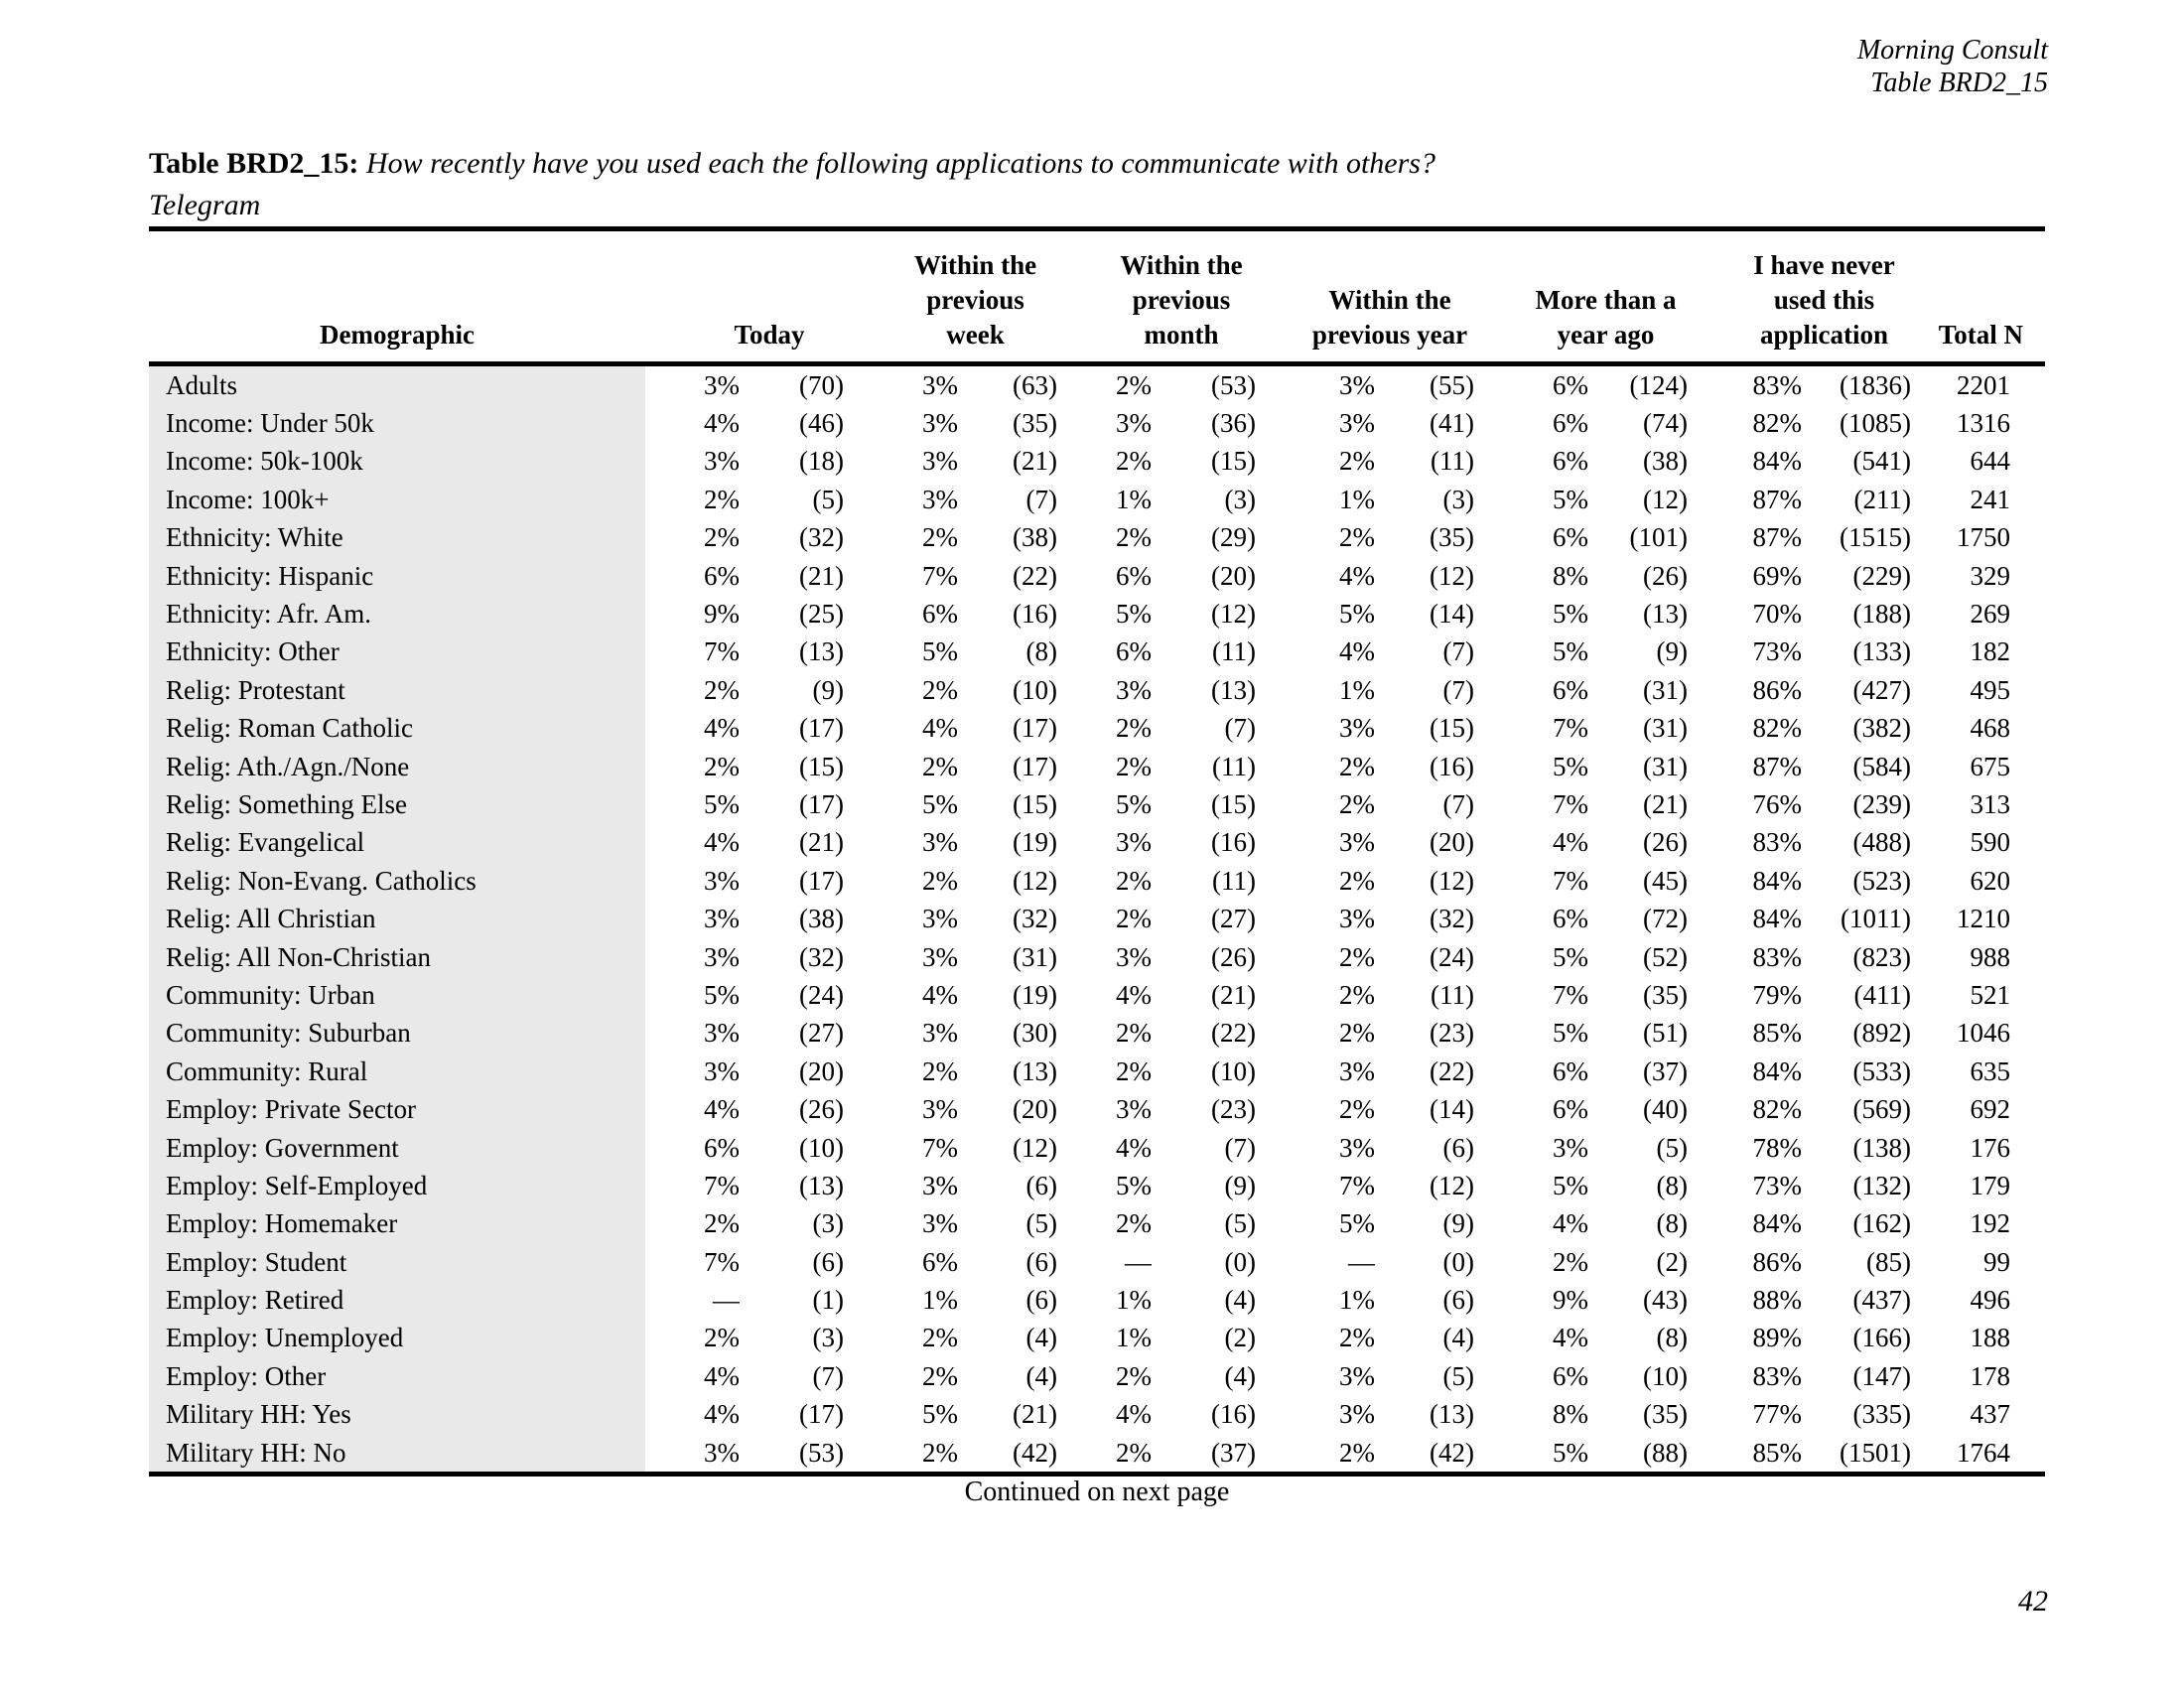 The image size is (2184, 1688). I want to click on value-cell: (2), so click(1240, 1338).